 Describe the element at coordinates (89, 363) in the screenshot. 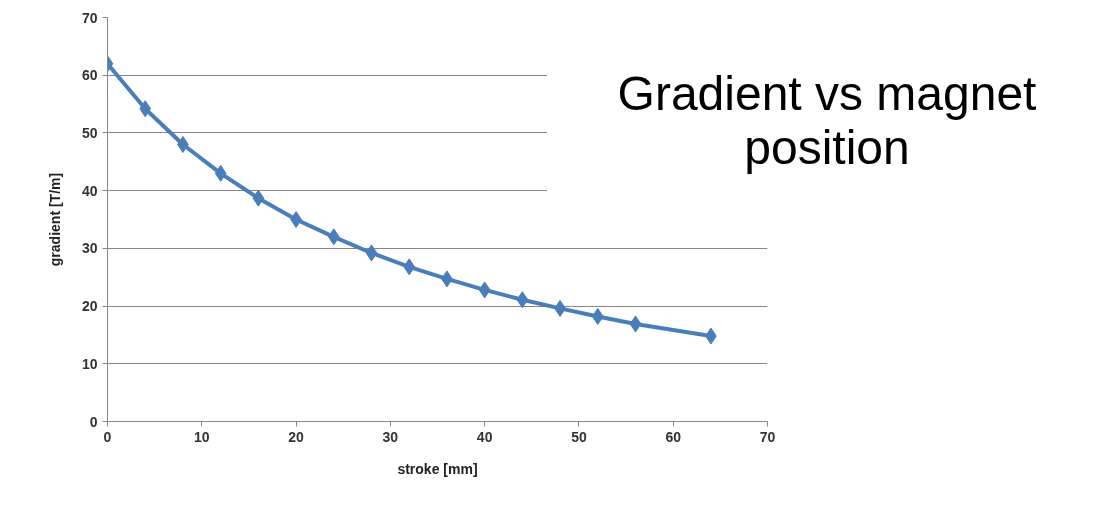

I see `y-tick-label: 10` at that location.